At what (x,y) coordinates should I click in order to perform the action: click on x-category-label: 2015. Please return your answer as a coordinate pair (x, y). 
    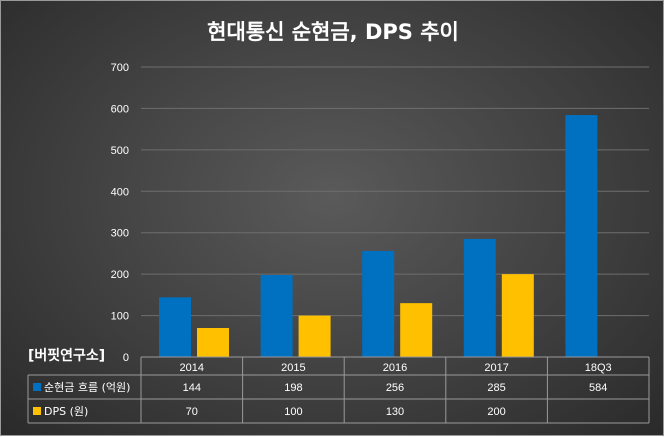
    Looking at the image, I should click on (293, 368).